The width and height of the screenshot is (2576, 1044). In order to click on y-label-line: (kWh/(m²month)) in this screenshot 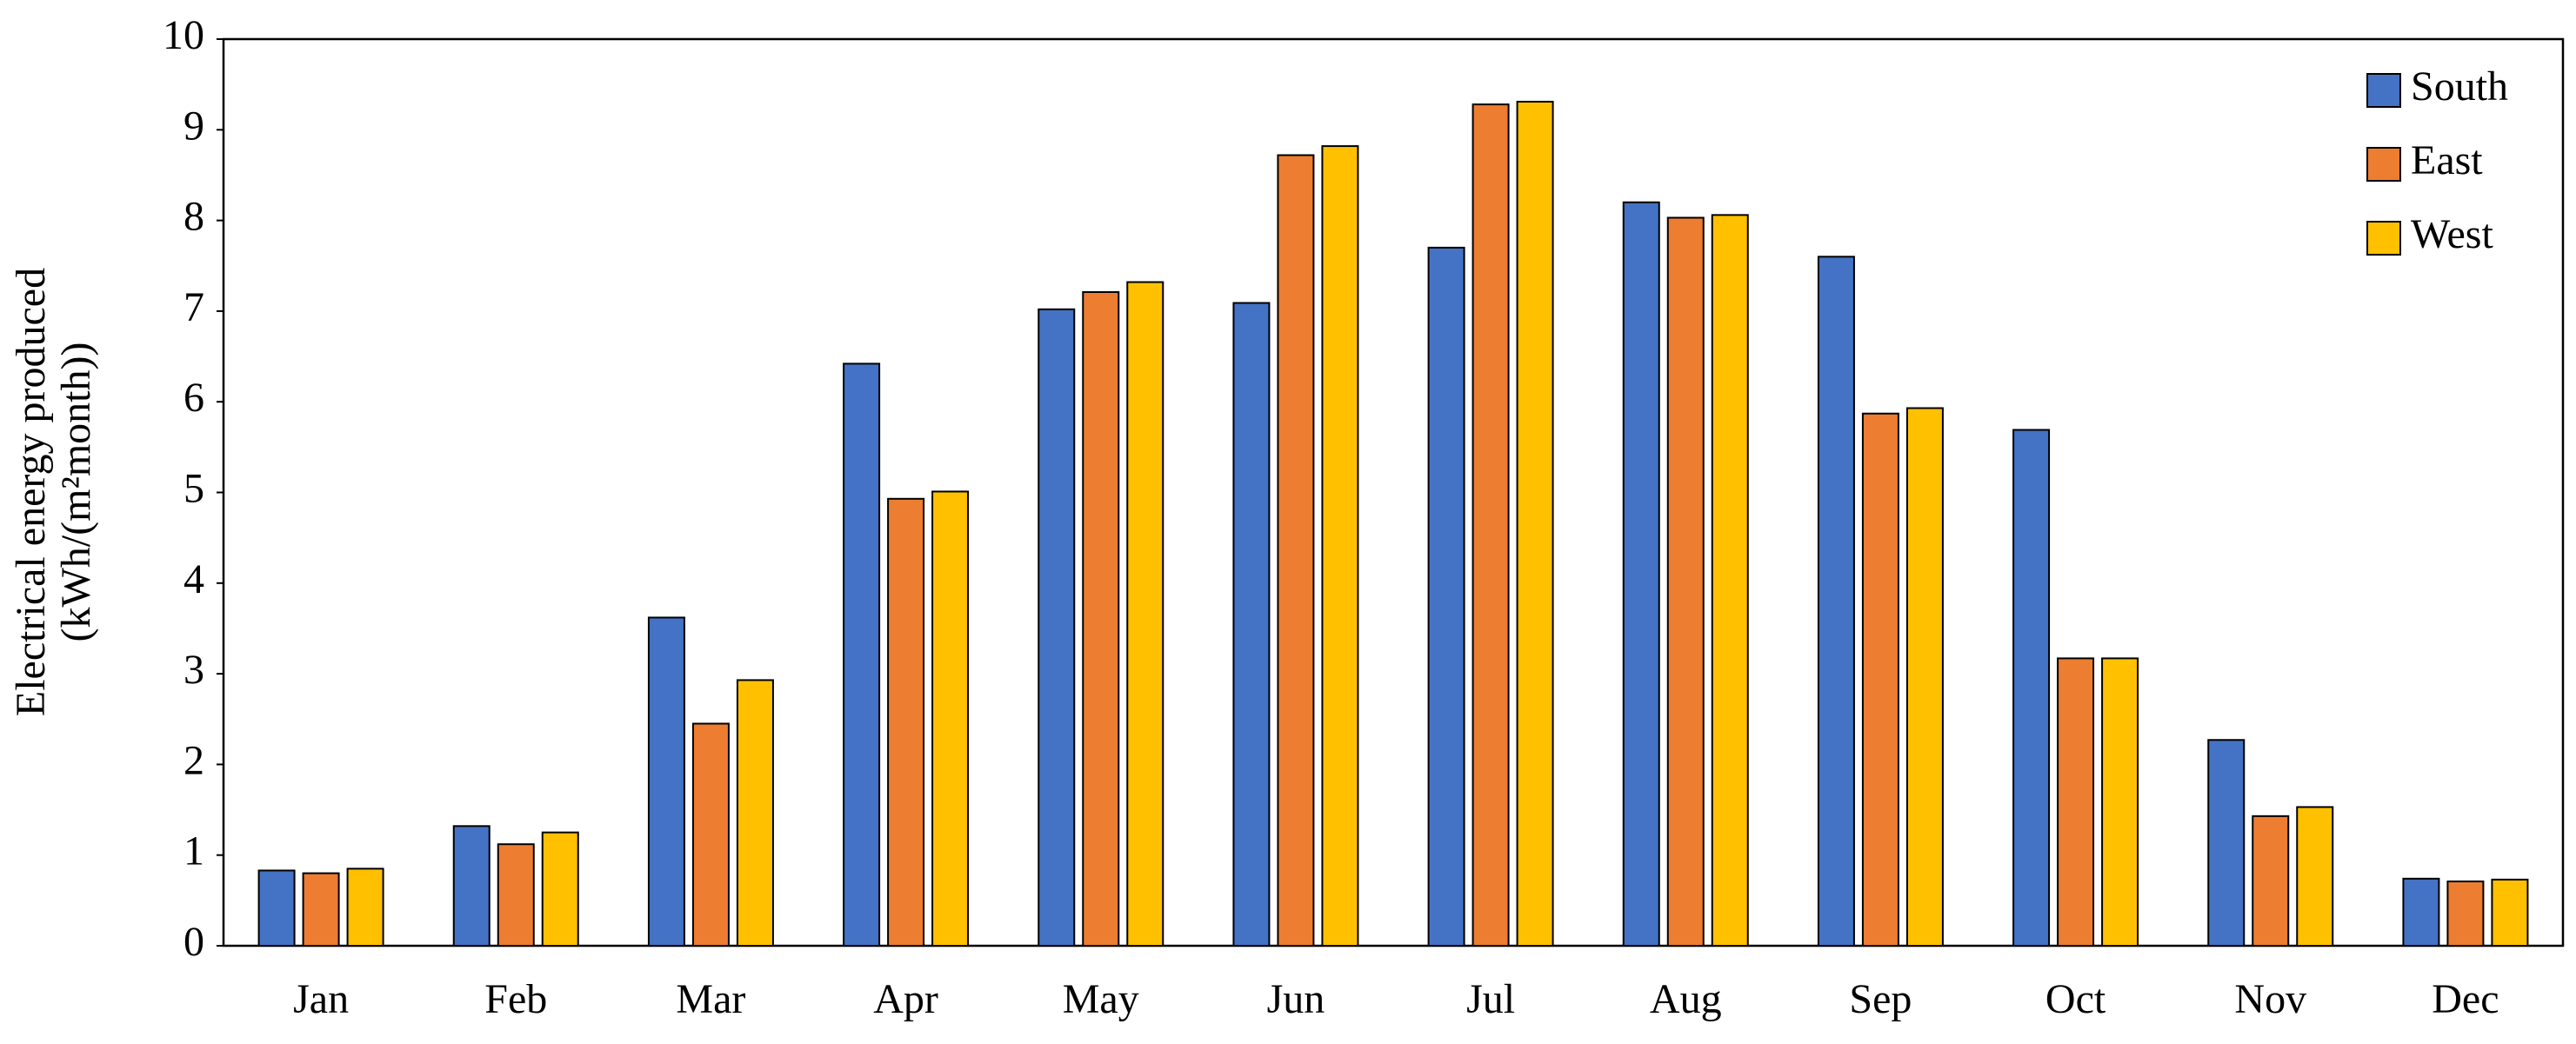, I will do `click(76, 492)`.